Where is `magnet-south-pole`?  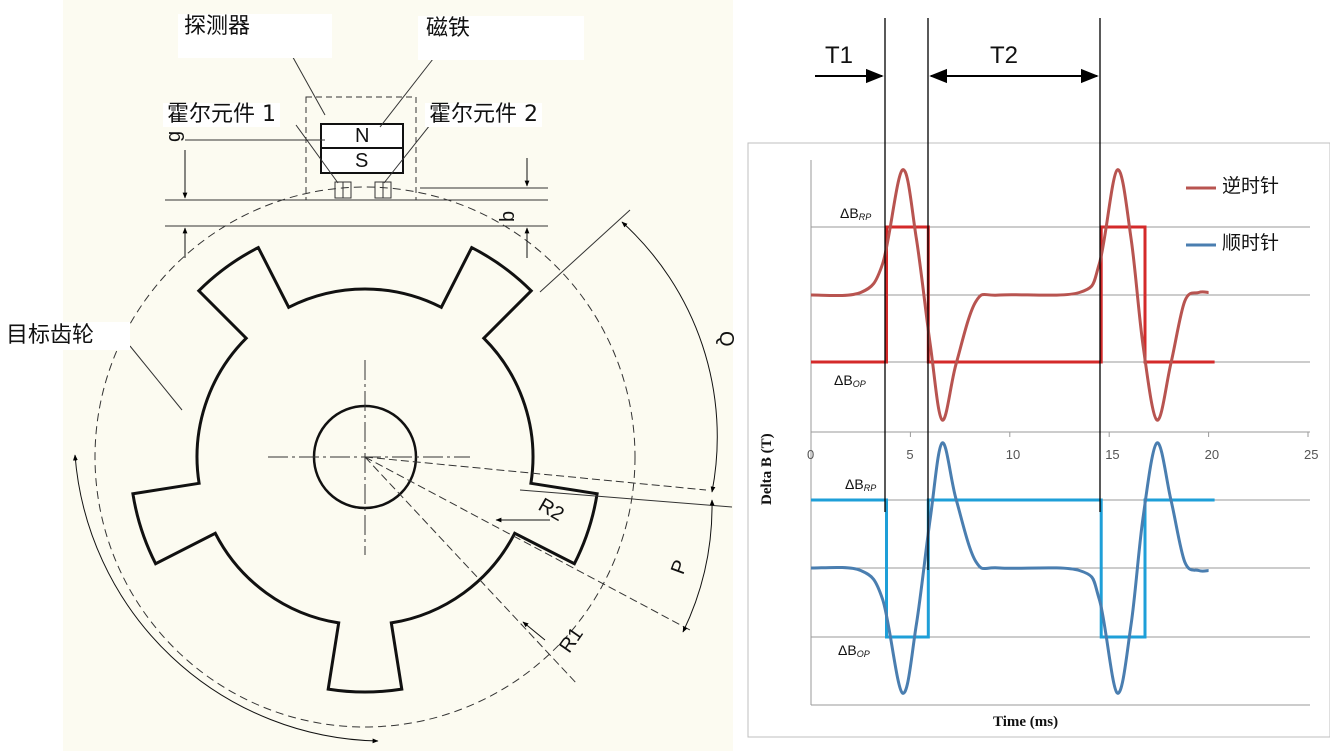
magnet-south-pole is located at coordinates (362, 160).